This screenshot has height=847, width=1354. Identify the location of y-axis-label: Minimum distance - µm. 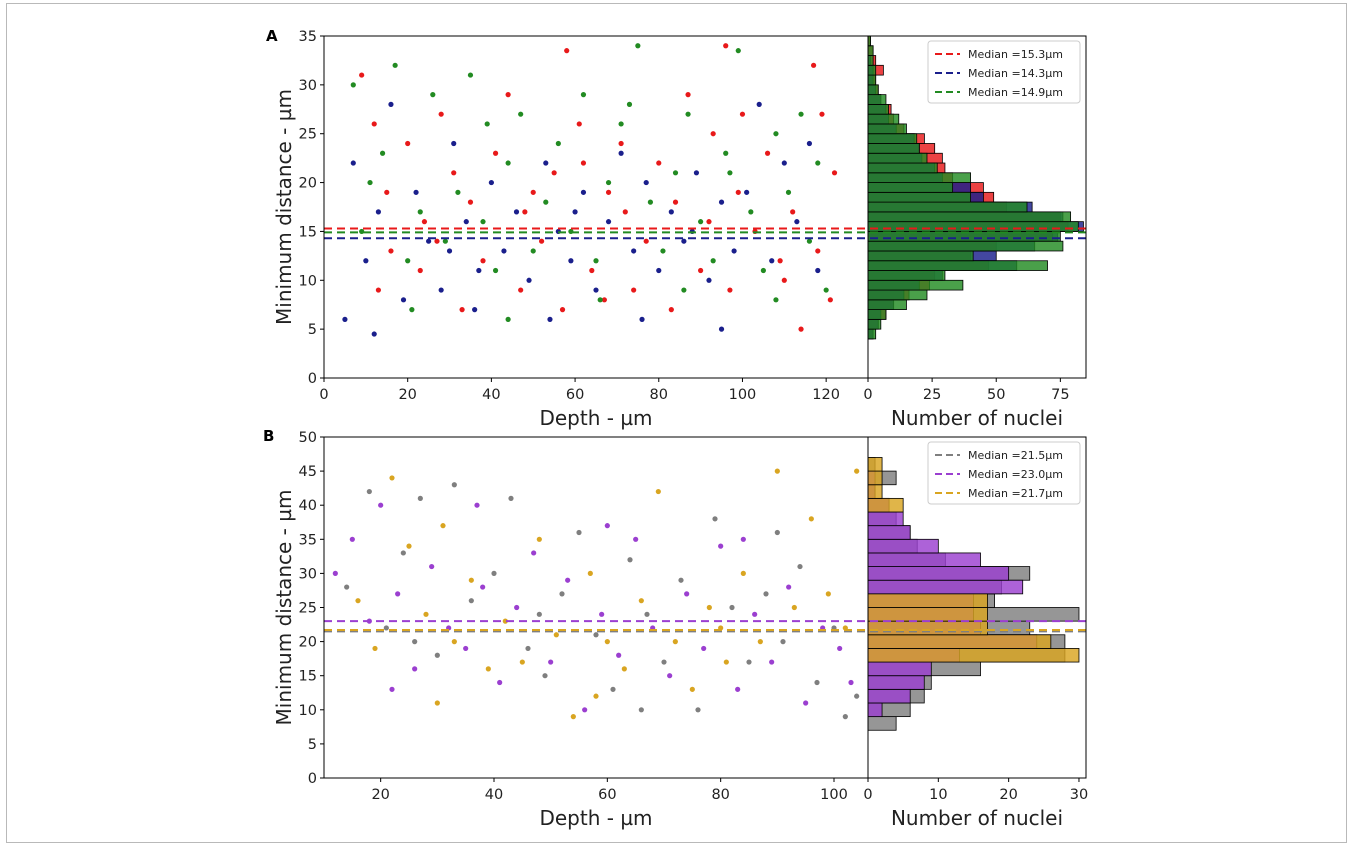
(284, 207).